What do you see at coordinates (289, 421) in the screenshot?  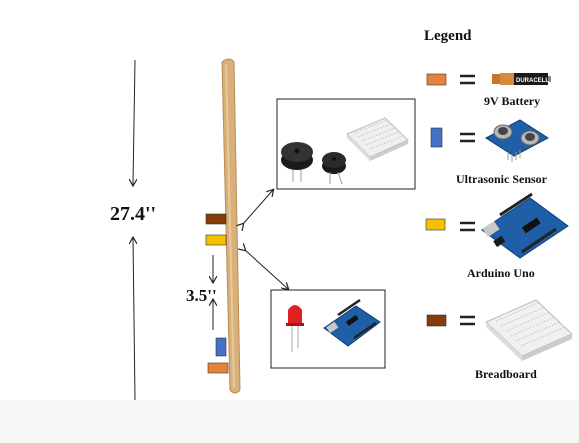 I see `bottom-band` at bounding box center [289, 421].